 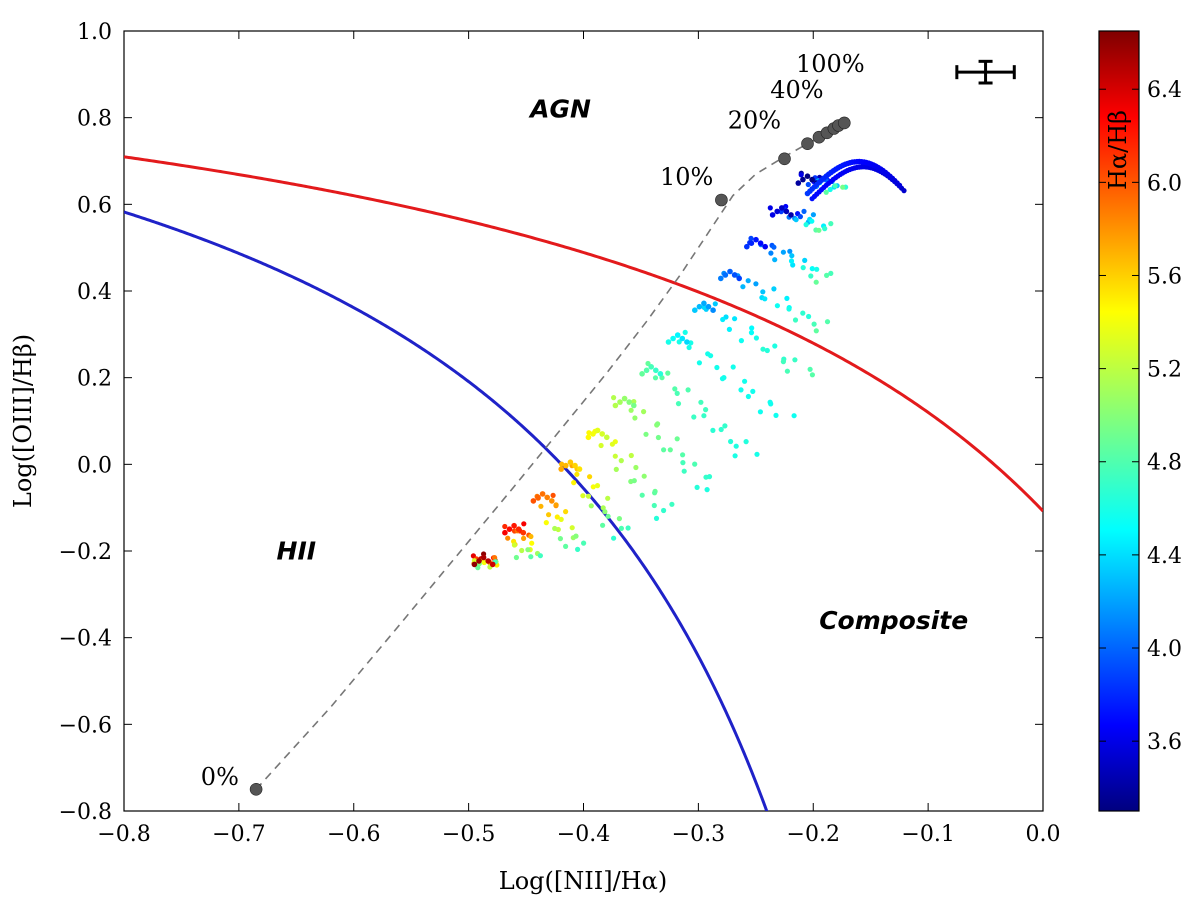 I want to click on x-tick-label: 0.0, so click(x=1043, y=834).